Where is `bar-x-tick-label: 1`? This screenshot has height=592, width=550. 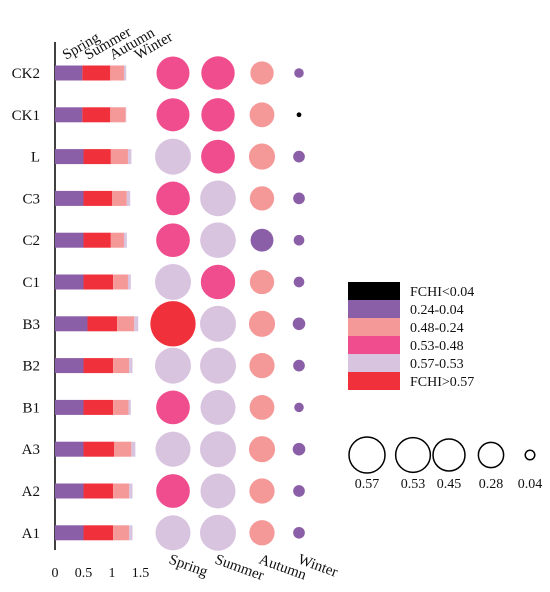 bar-x-tick-label: 1 is located at coordinates (112, 573).